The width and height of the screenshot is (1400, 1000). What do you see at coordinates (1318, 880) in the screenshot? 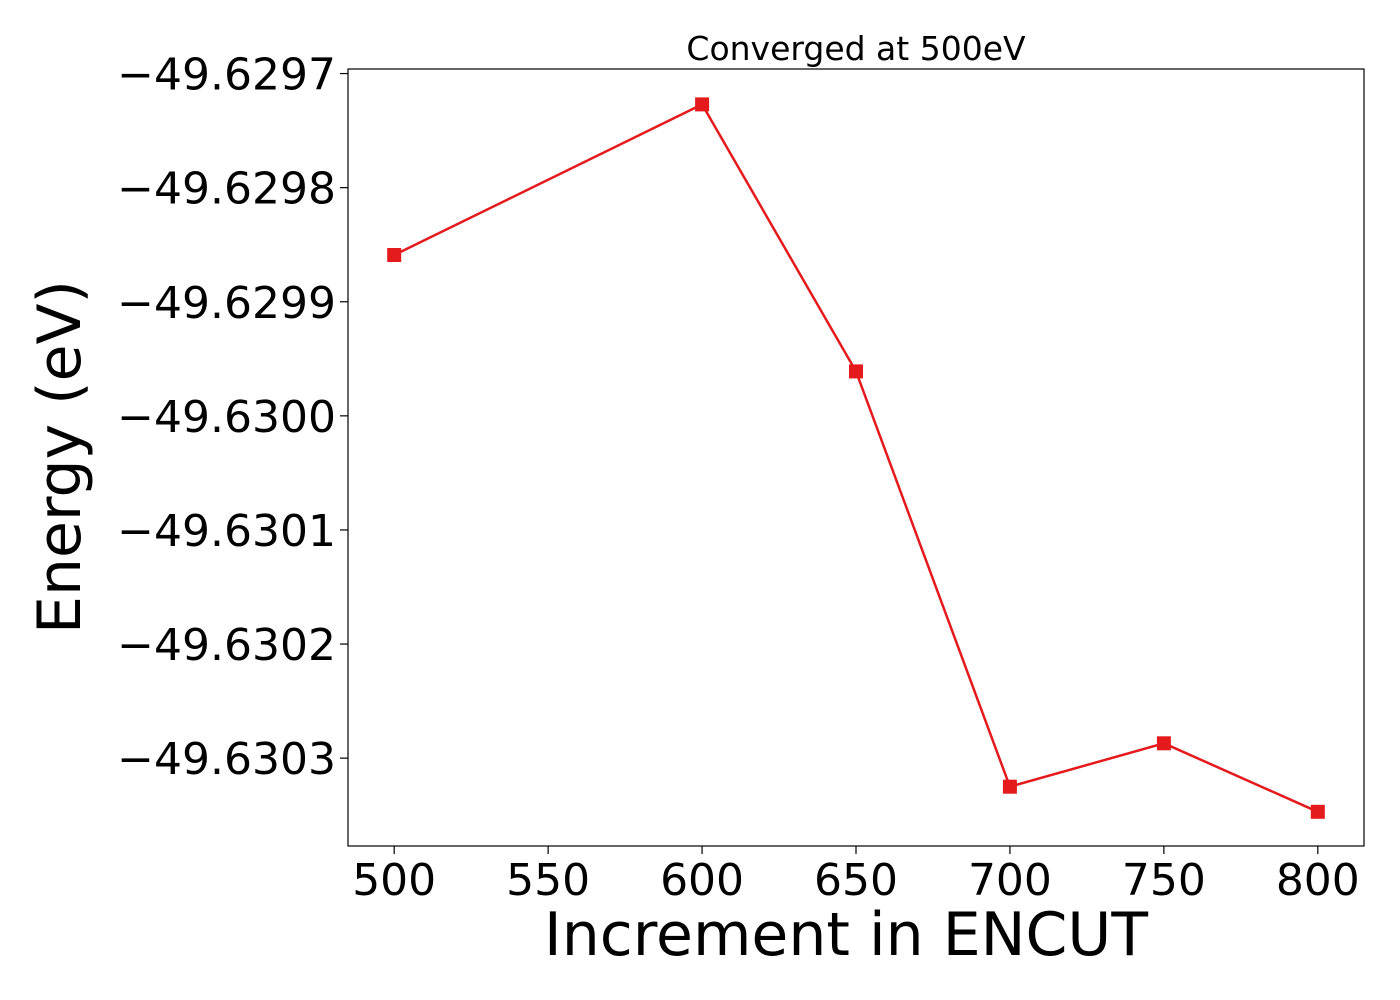
I see `x-tick-label: 800` at bounding box center [1318, 880].